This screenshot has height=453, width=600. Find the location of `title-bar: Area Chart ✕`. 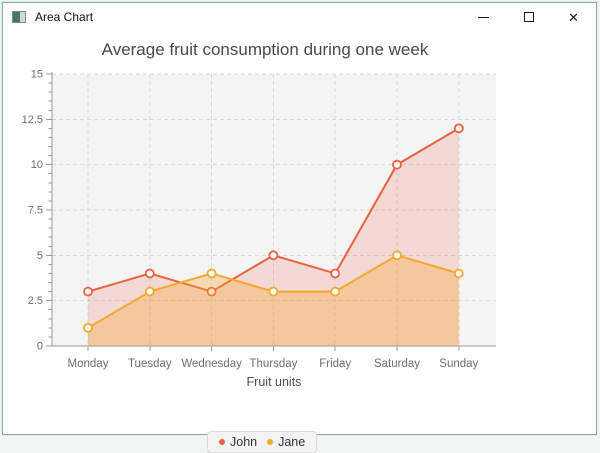

title-bar: Area Chart ✕ is located at coordinates (299, 17).